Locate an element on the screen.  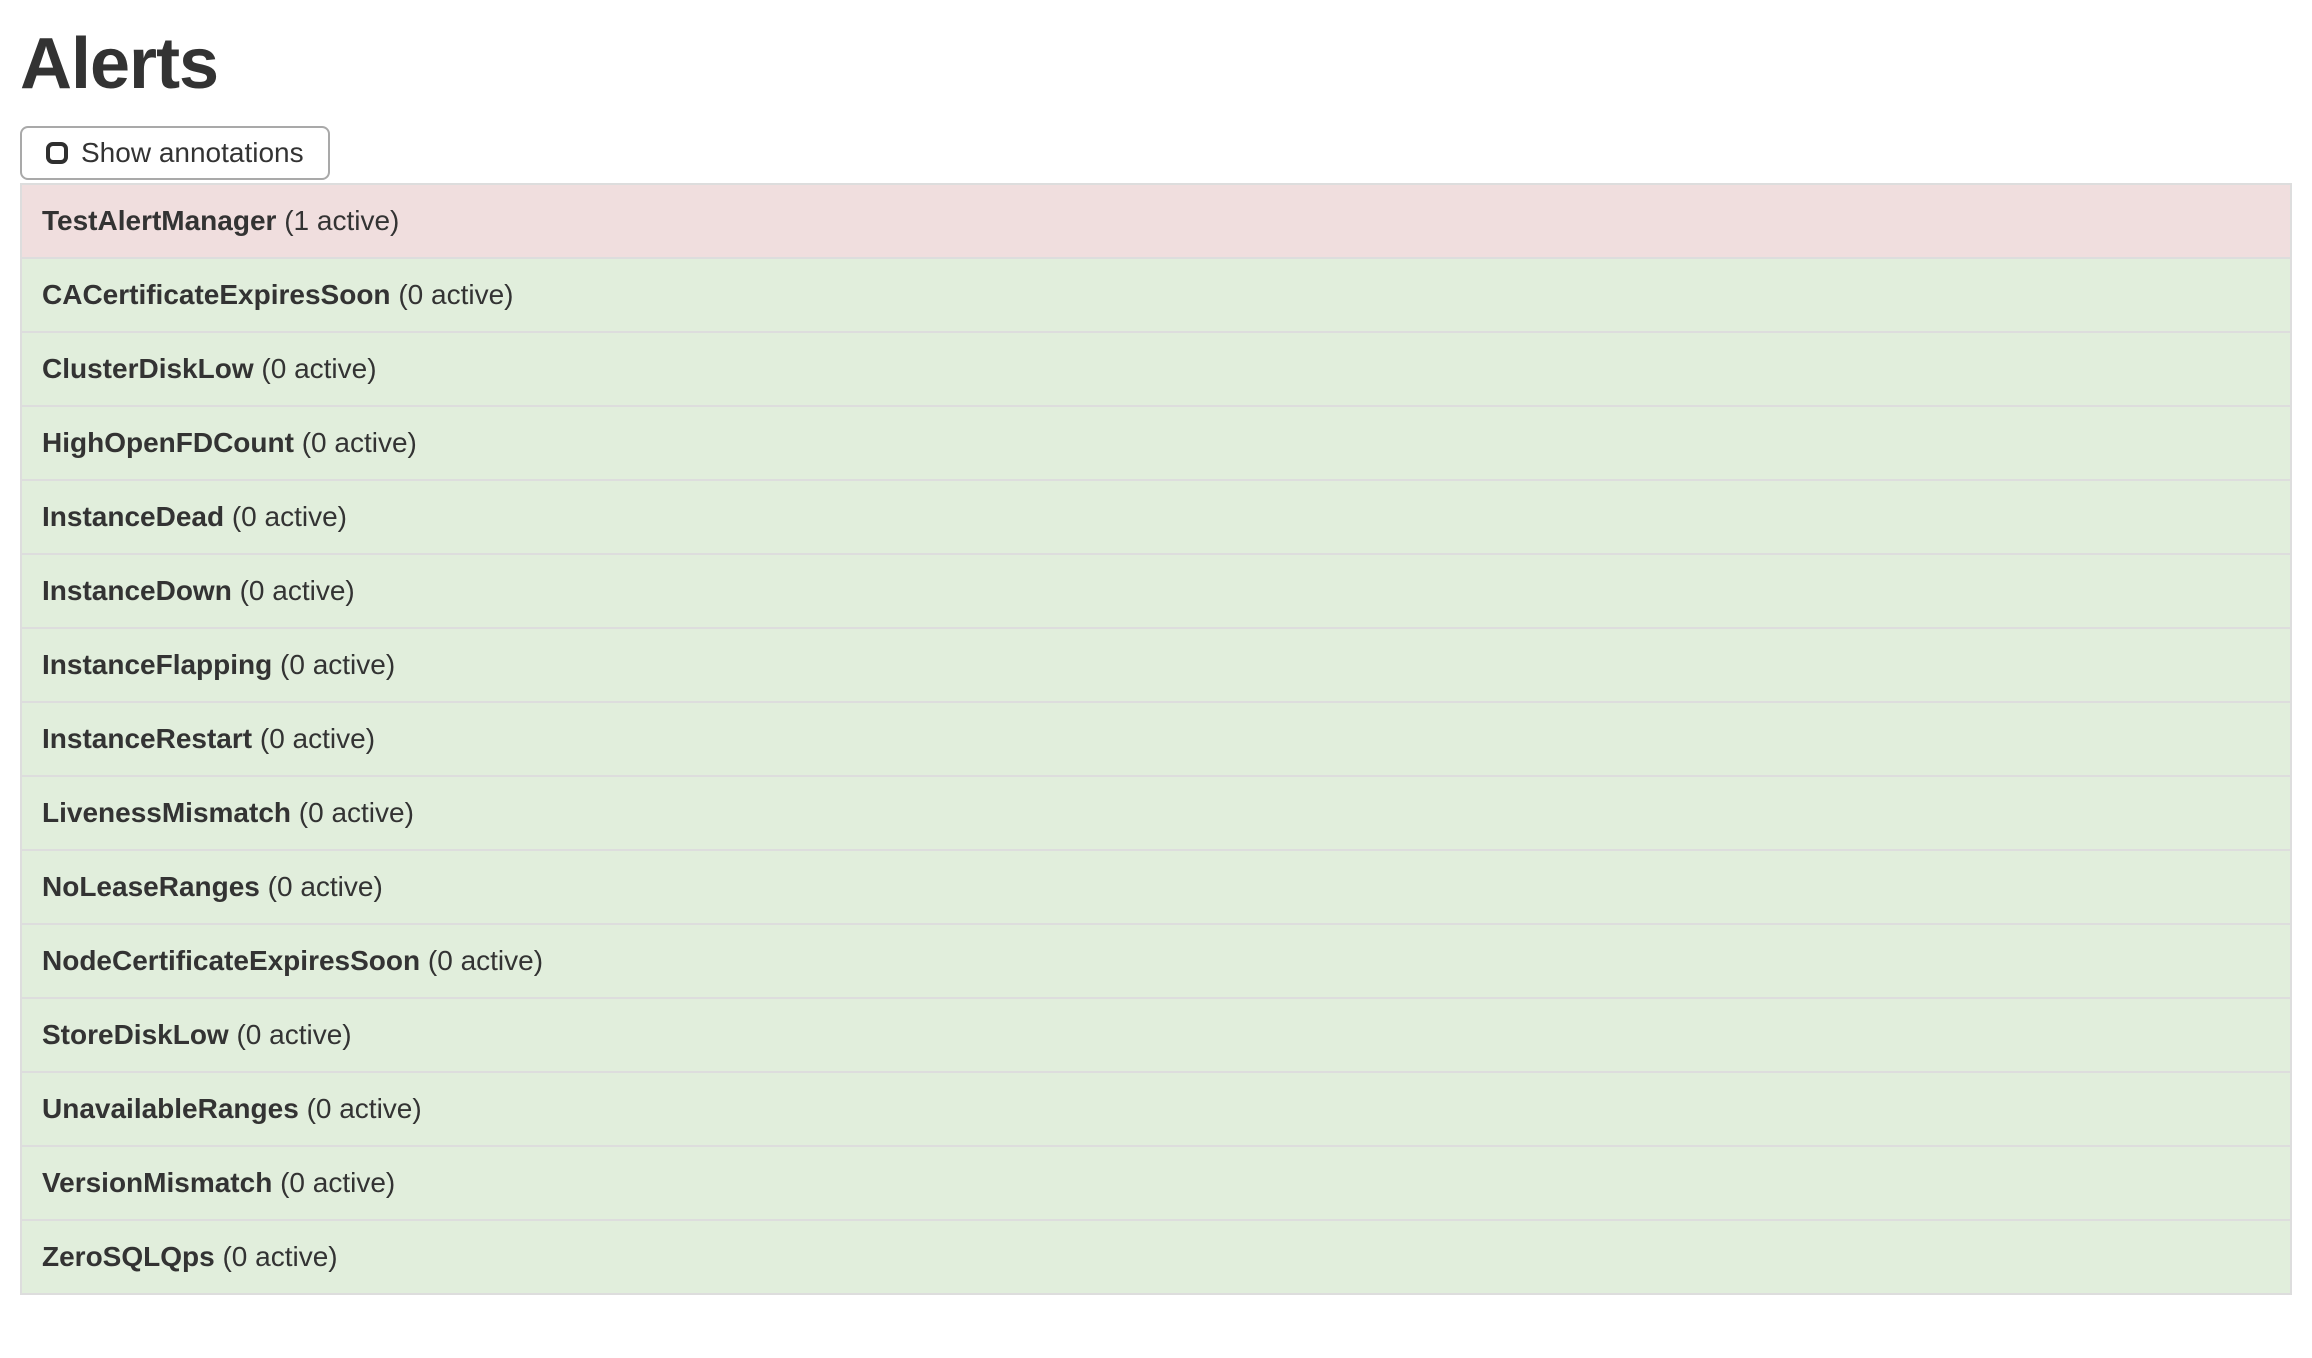
alert-name: StoreDiskLow is located at coordinates (135, 1034).